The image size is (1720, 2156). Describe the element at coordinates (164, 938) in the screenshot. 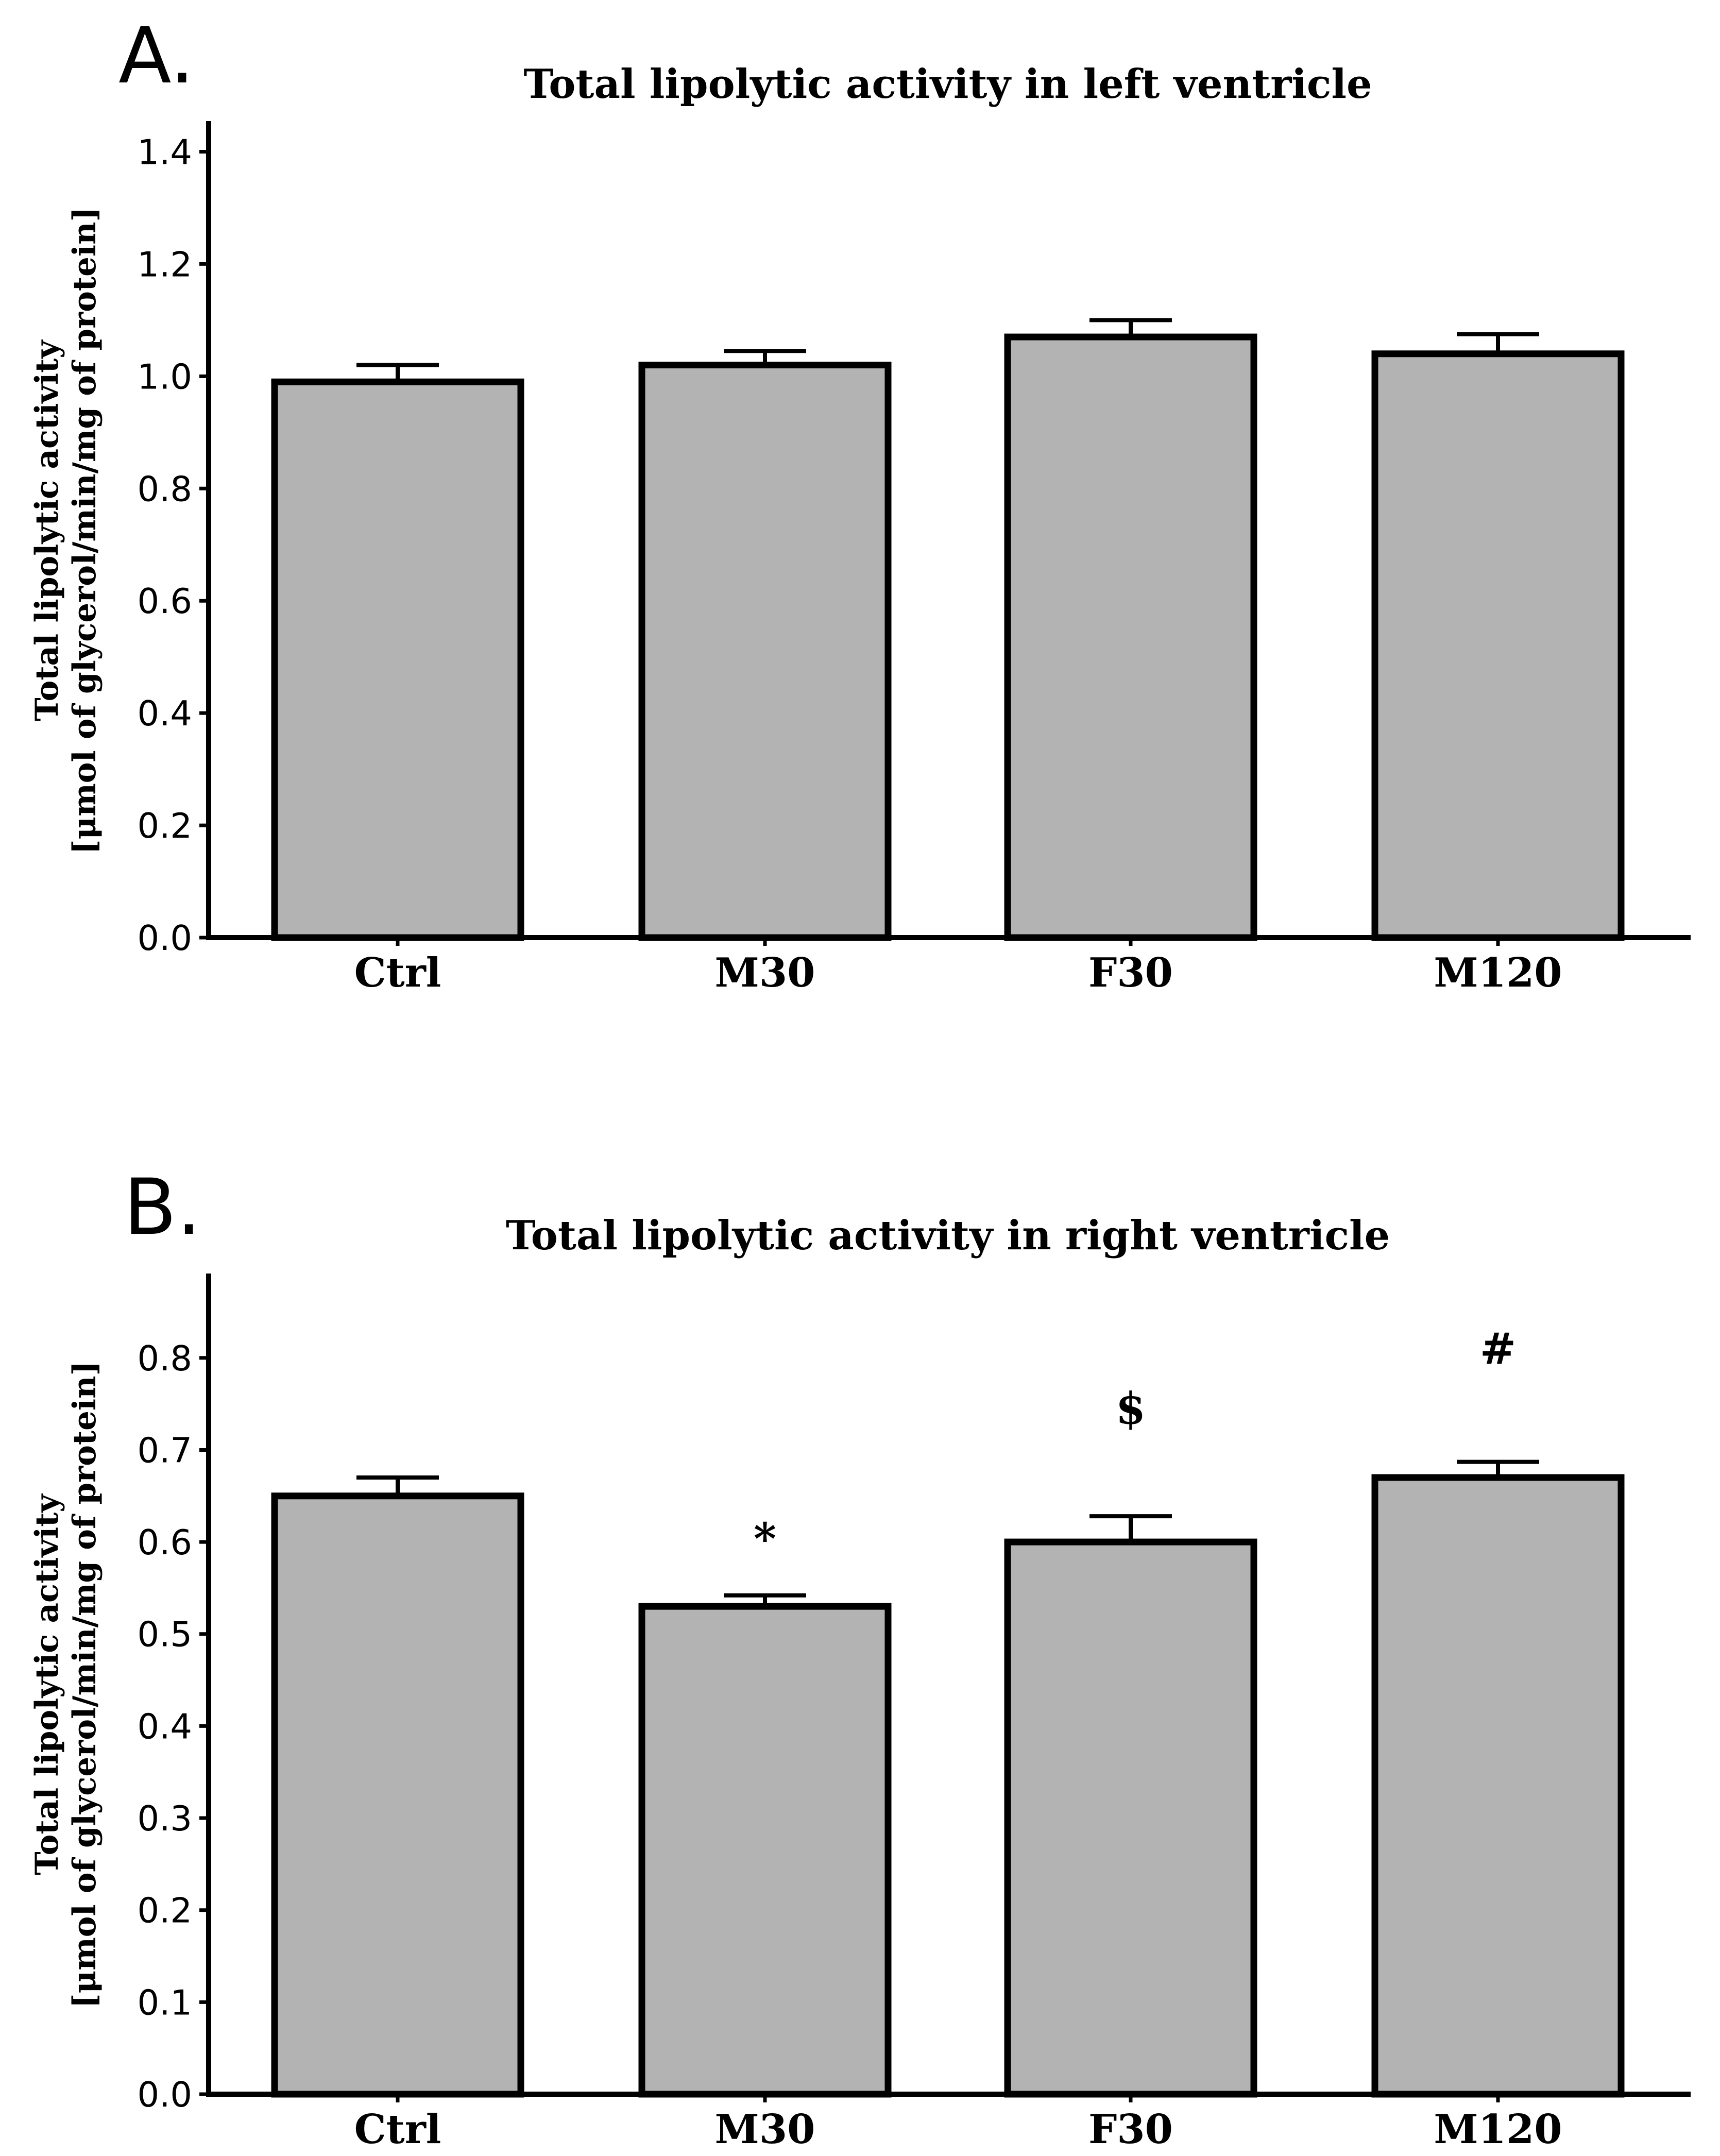

I see `y-tick-label-a: 0.0` at that location.